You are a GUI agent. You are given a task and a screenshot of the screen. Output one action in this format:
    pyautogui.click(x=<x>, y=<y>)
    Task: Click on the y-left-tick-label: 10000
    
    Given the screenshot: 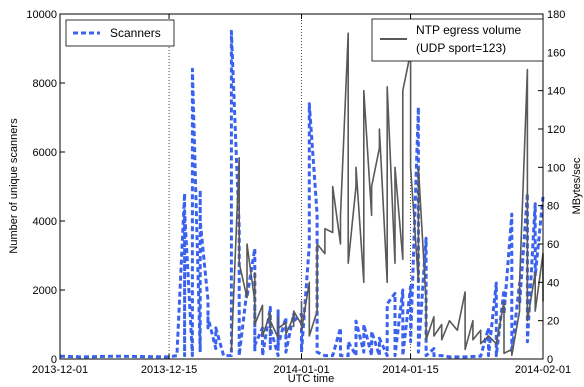 What is the action you would take?
    pyautogui.click(x=41, y=15)
    